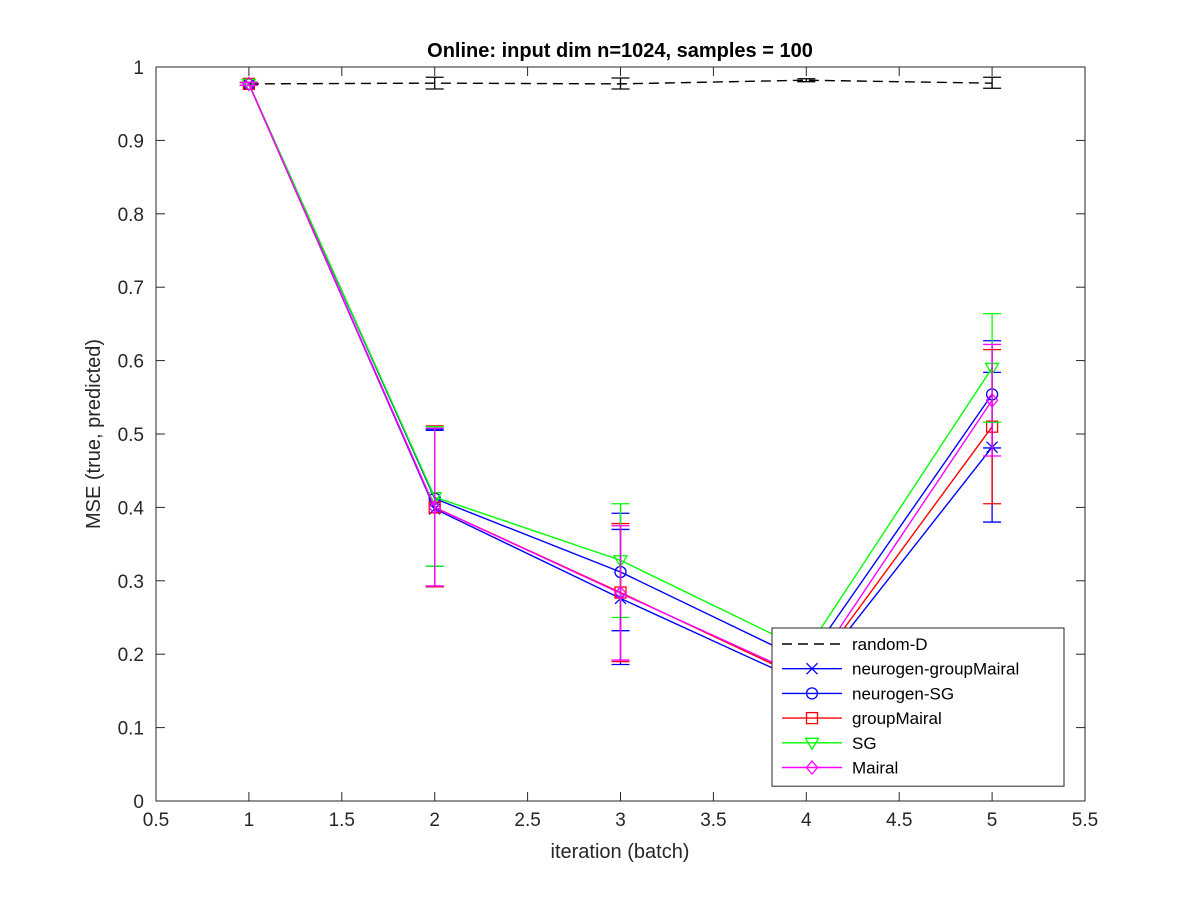 The width and height of the screenshot is (1200, 900). What do you see at coordinates (806, 820) in the screenshot?
I see `x-tick-label: 4` at bounding box center [806, 820].